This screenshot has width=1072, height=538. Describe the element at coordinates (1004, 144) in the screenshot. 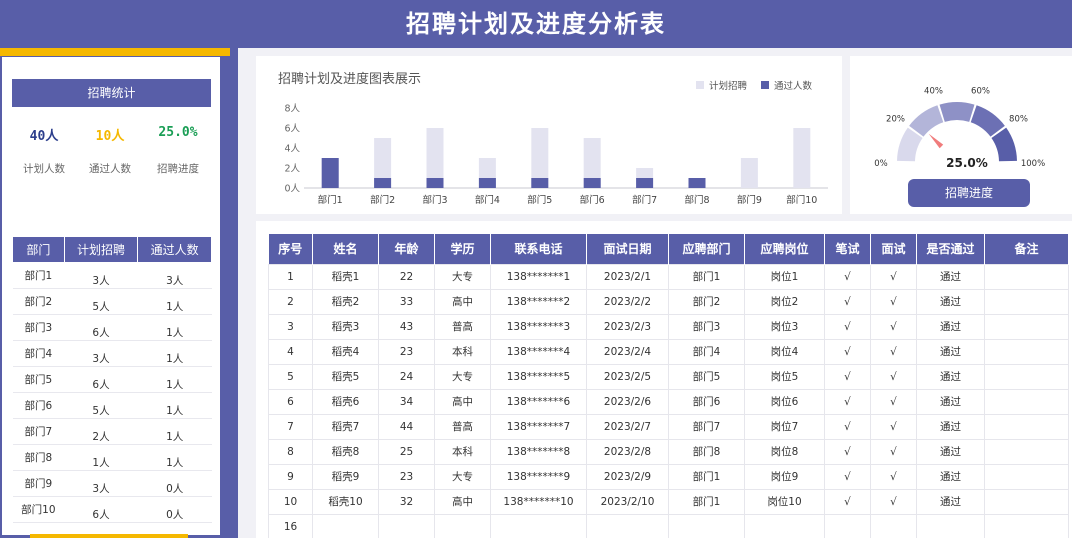

I see `gauge-segment` at that location.